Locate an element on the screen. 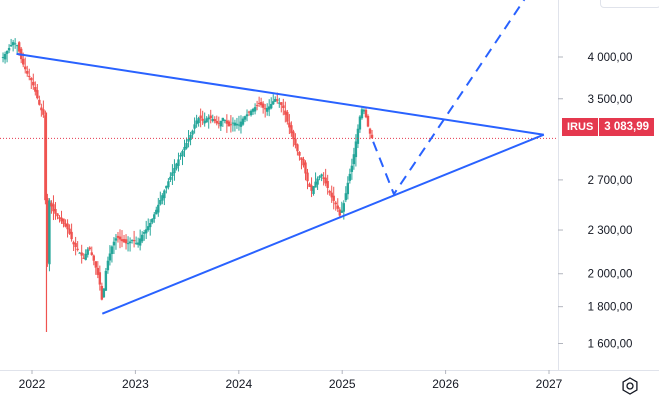 This screenshot has height=404, width=659. y-tick-label: 2 300,00 is located at coordinates (610, 231).